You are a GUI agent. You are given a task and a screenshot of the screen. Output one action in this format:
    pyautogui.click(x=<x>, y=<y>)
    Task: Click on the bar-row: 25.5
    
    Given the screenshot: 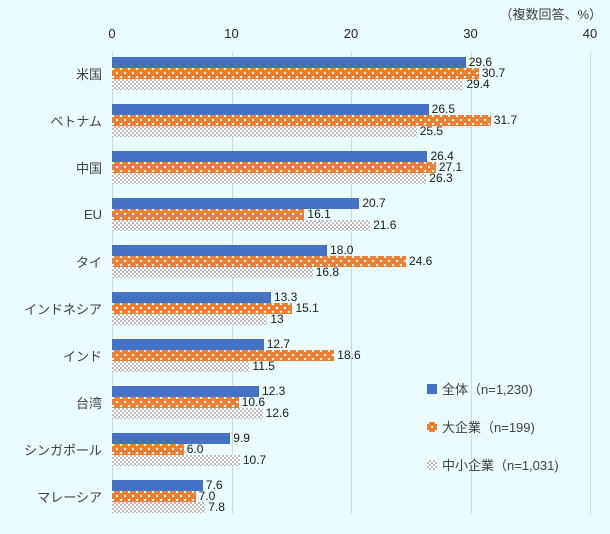 What is the action you would take?
    pyautogui.click(x=351, y=131)
    